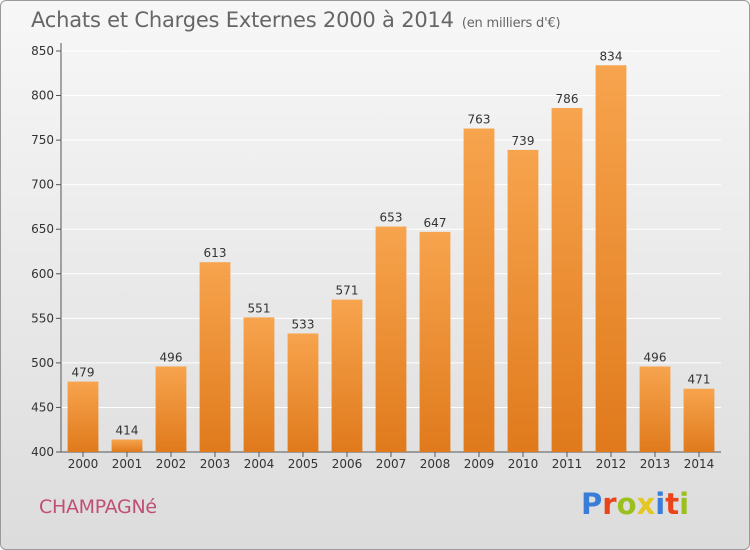  Describe the element at coordinates (127, 464) in the screenshot. I see `x-tick-label: 2001` at that location.